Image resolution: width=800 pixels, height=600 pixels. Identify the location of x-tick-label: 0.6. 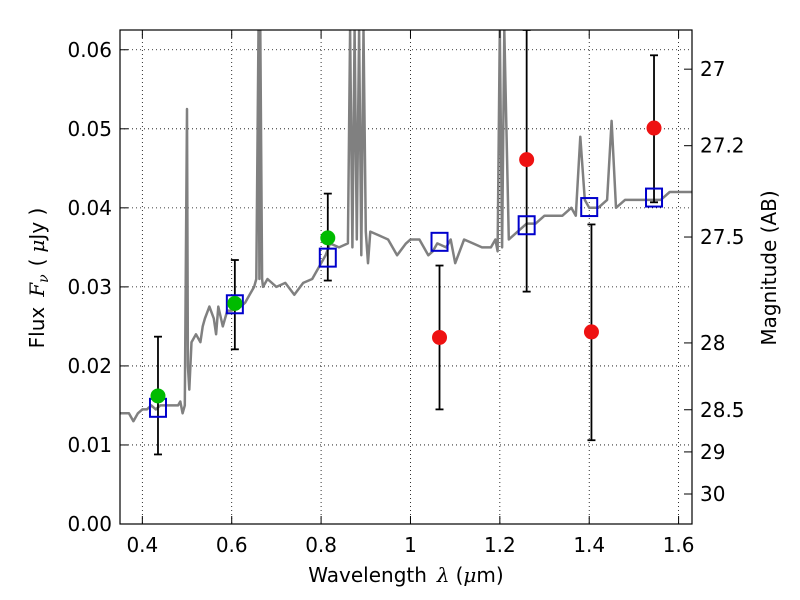
(232, 545).